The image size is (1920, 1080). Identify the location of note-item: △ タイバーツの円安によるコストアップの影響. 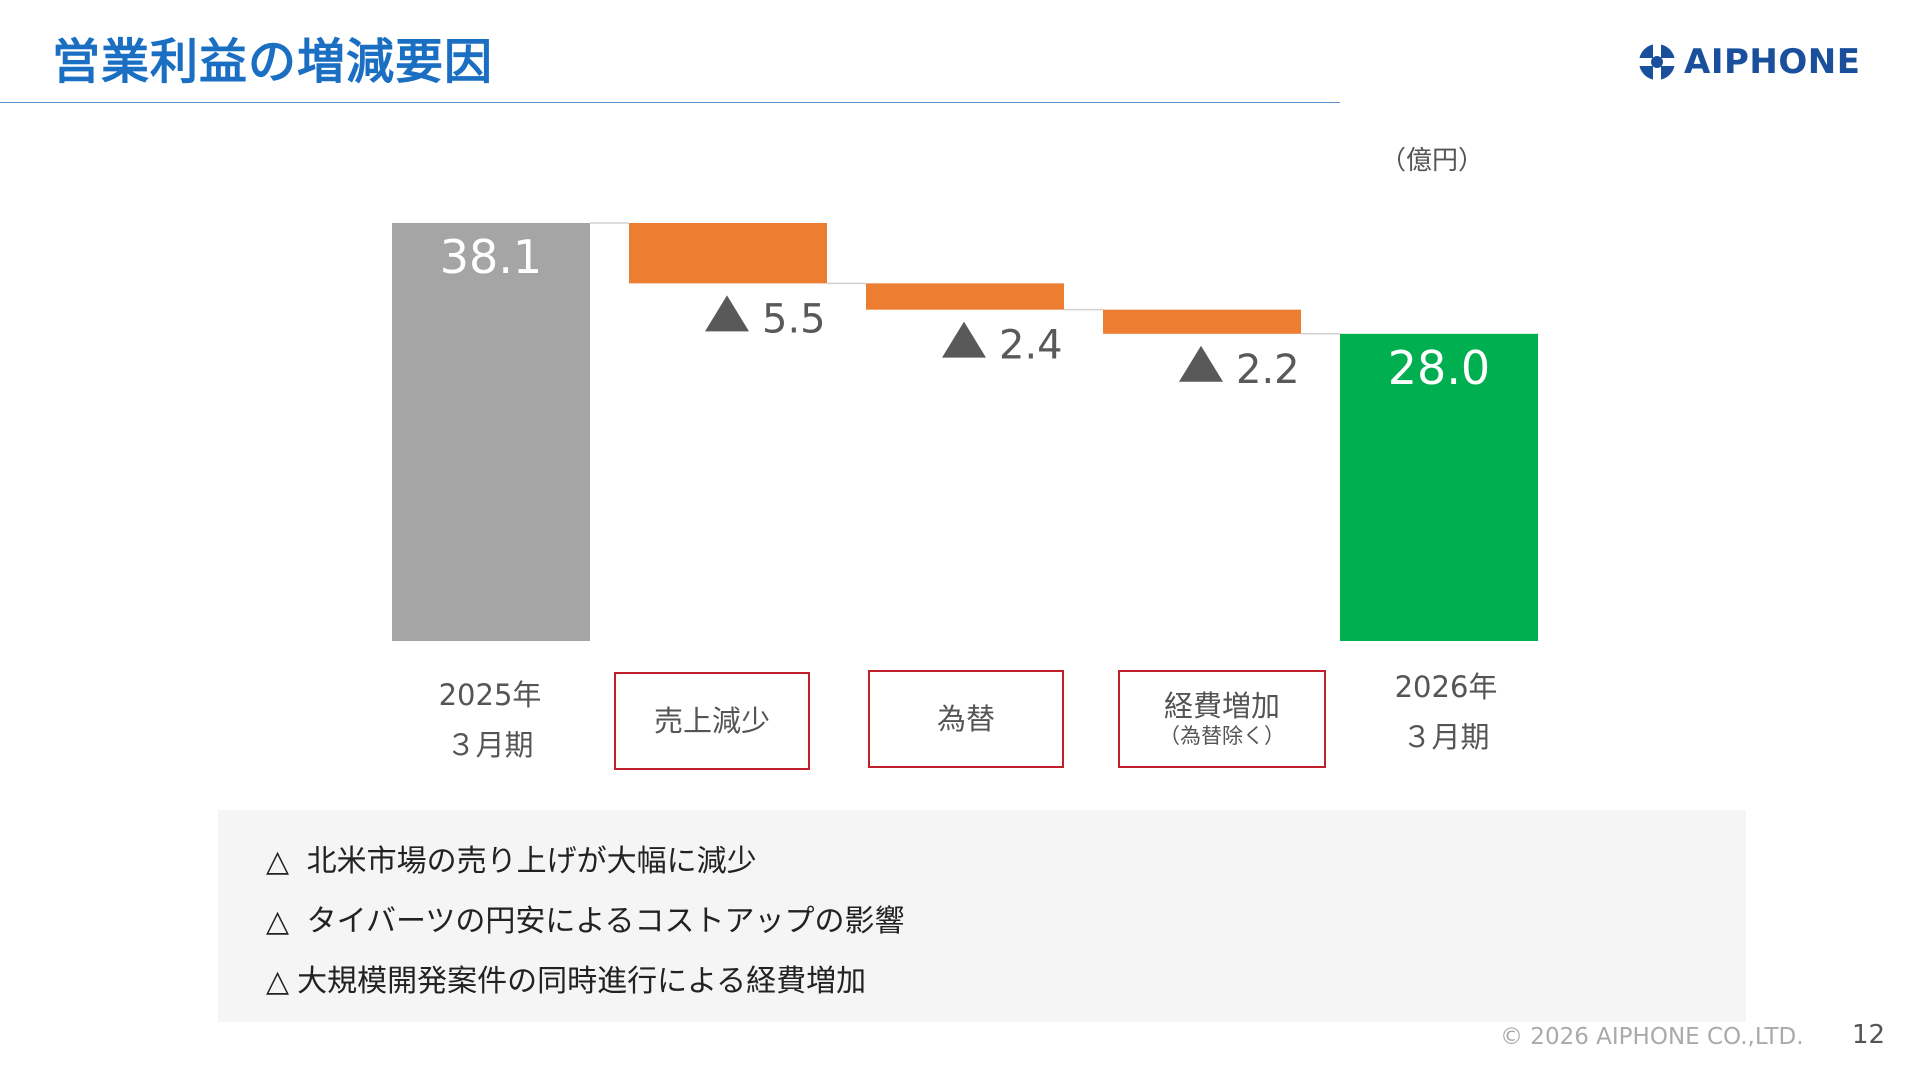
(585, 918).